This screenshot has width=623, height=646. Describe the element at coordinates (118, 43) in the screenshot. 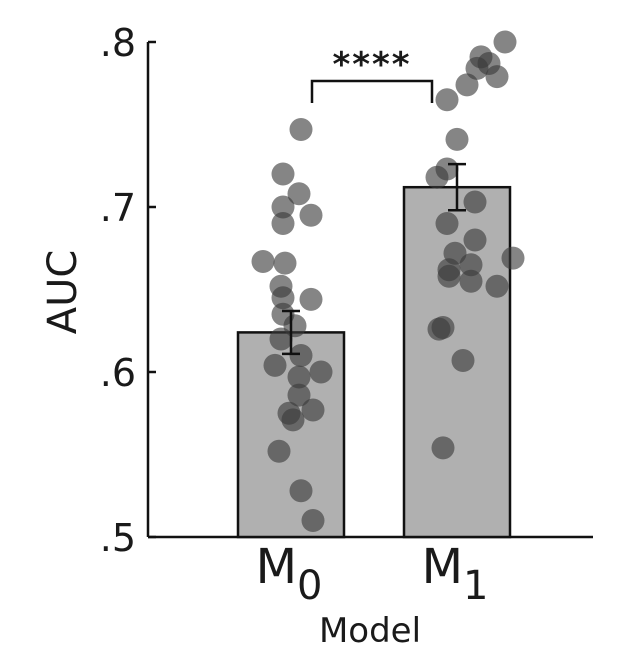

I see `y-tick-label: .8` at that location.